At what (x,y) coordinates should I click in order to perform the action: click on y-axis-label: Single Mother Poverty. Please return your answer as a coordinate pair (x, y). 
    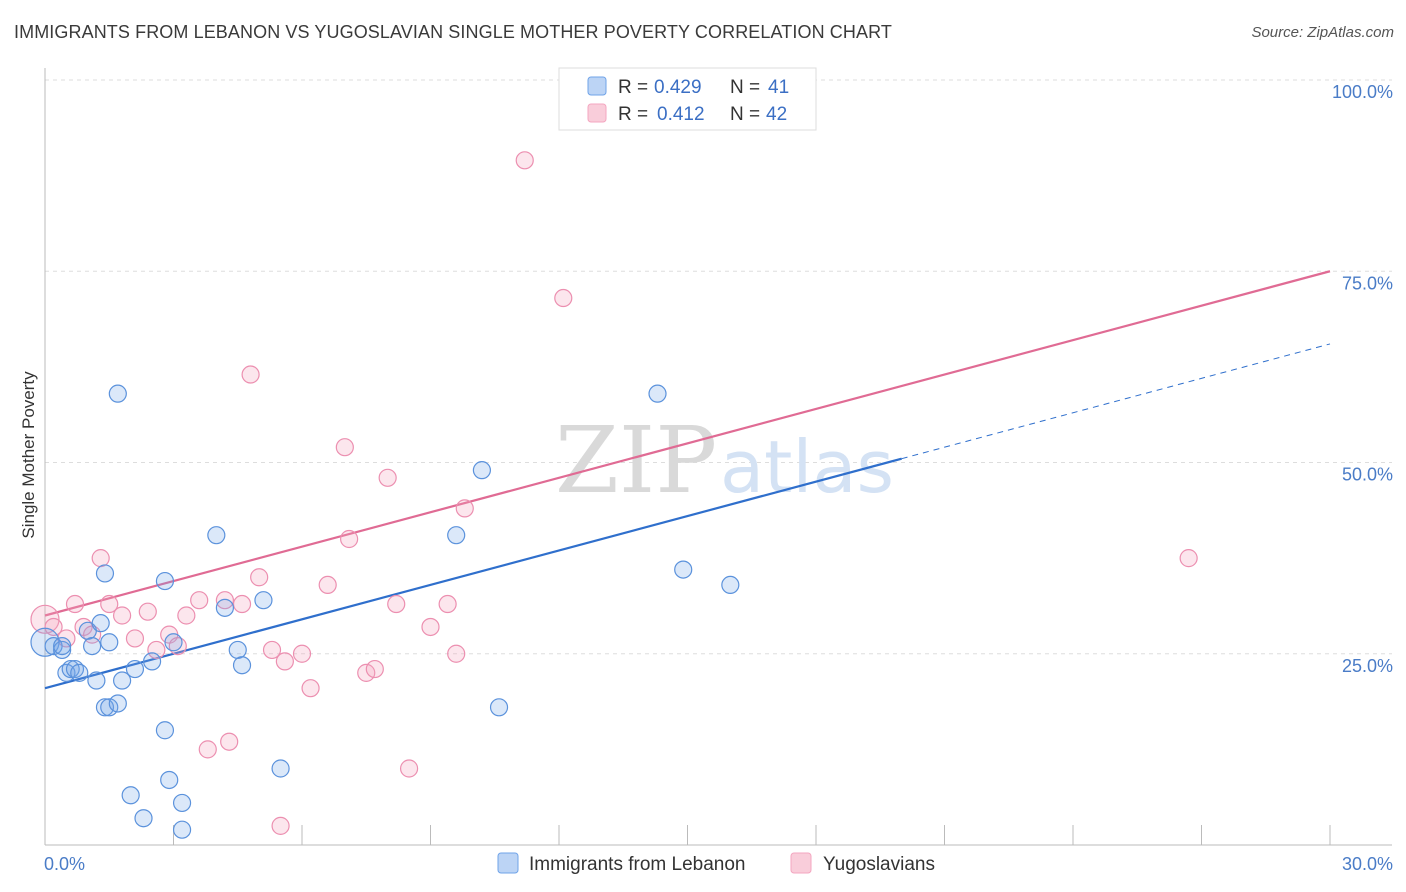
    Looking at the image, I should click on (28, 455).